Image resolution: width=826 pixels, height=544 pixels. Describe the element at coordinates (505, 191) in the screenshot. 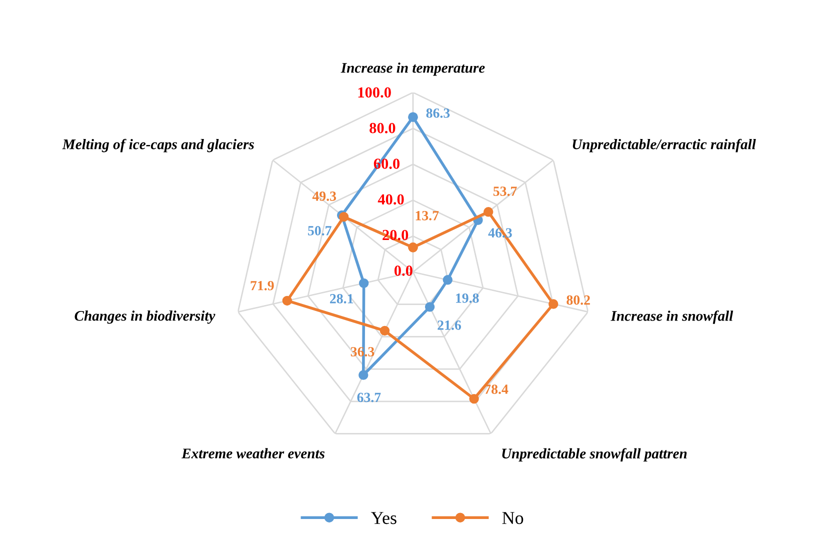

I see `data-label: 53.7` at that location.